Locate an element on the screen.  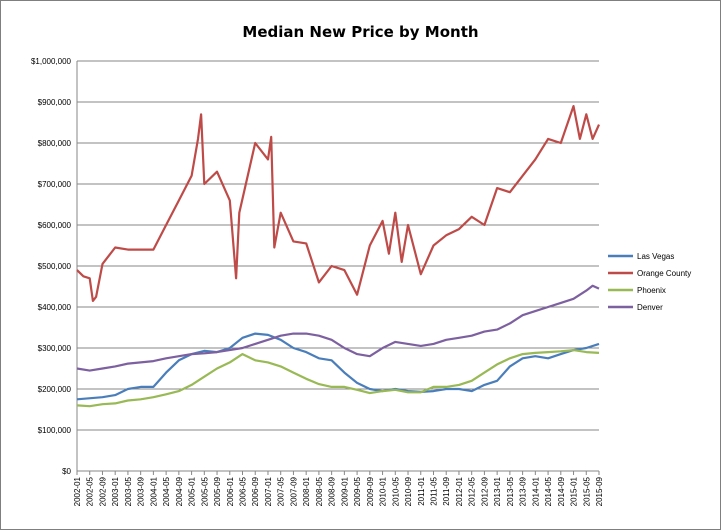
x-tick-label: 2004-09 is located at coordinates (179, 491).